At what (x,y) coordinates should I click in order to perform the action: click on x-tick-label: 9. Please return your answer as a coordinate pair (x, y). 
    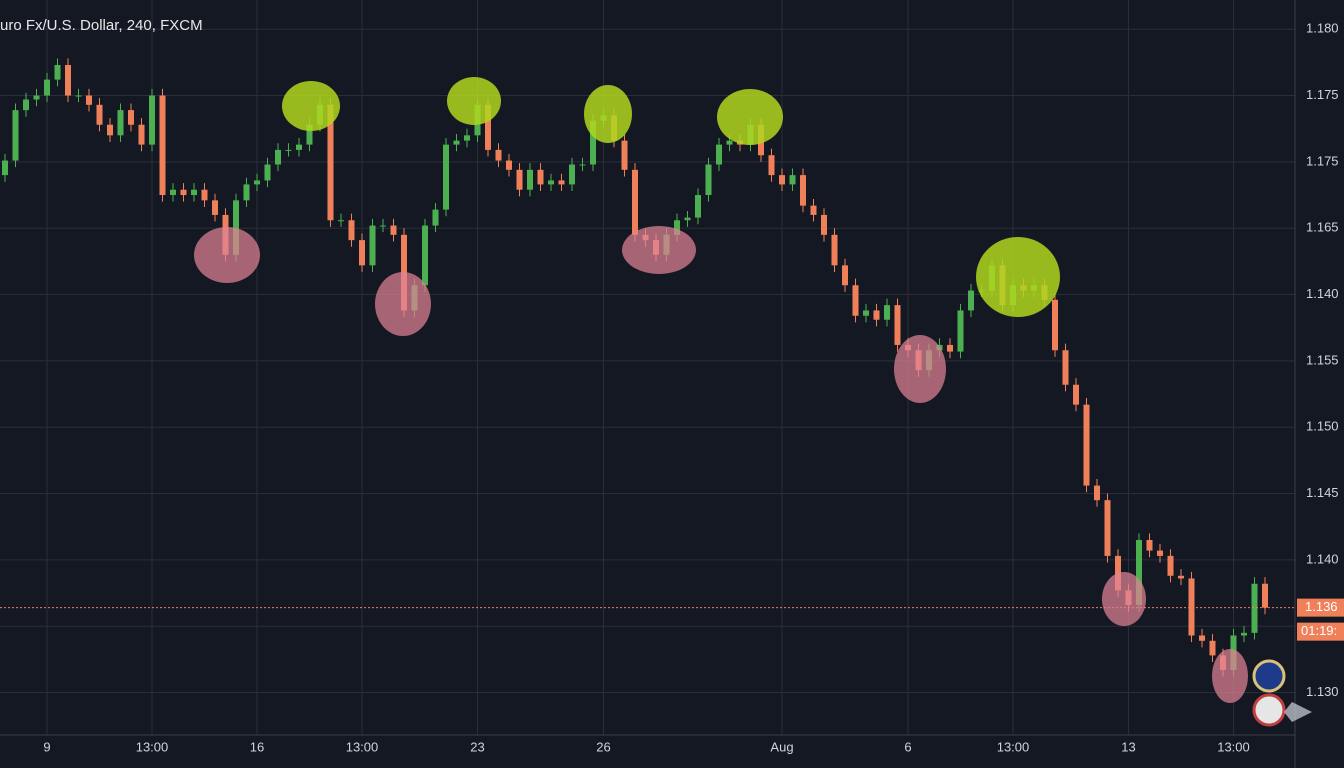
    Looking at the image, I should click on (46, 746).